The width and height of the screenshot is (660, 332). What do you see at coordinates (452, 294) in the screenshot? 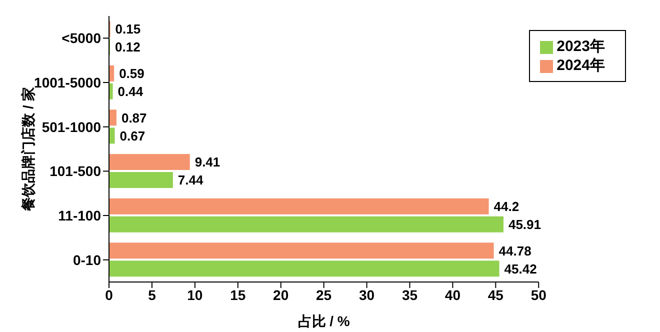
I see `x-tick-label: 40` at bounding box center [452, 294].